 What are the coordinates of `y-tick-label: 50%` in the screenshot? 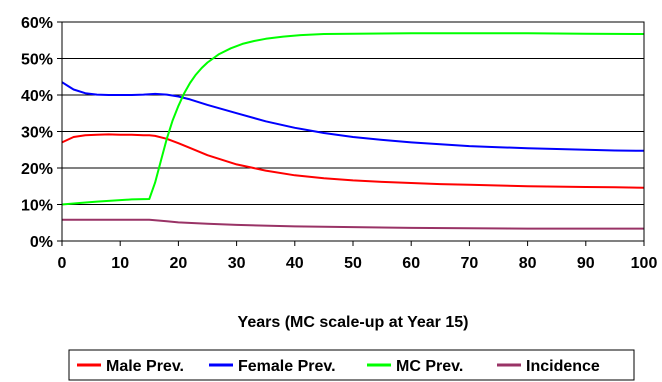 It's located at (37, 60).